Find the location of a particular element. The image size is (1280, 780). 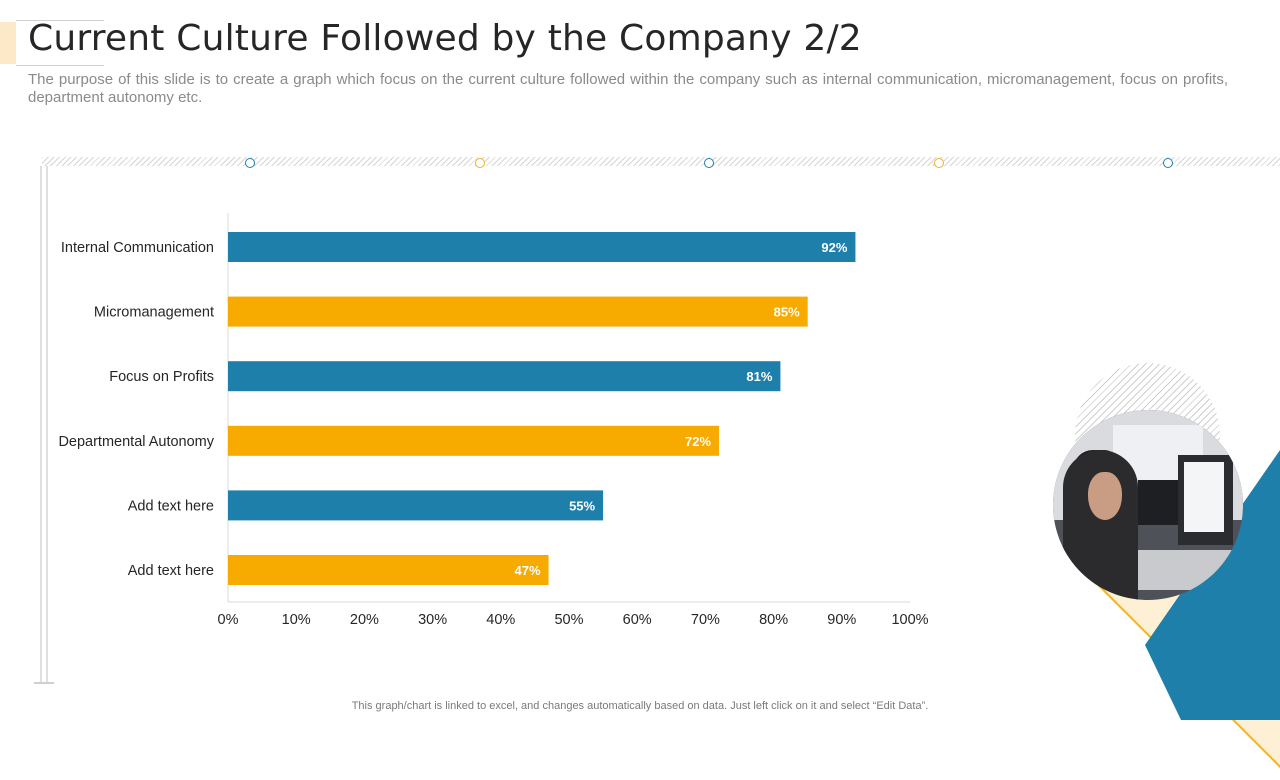

title-rule-bottom is located at coordinates (60, 65).